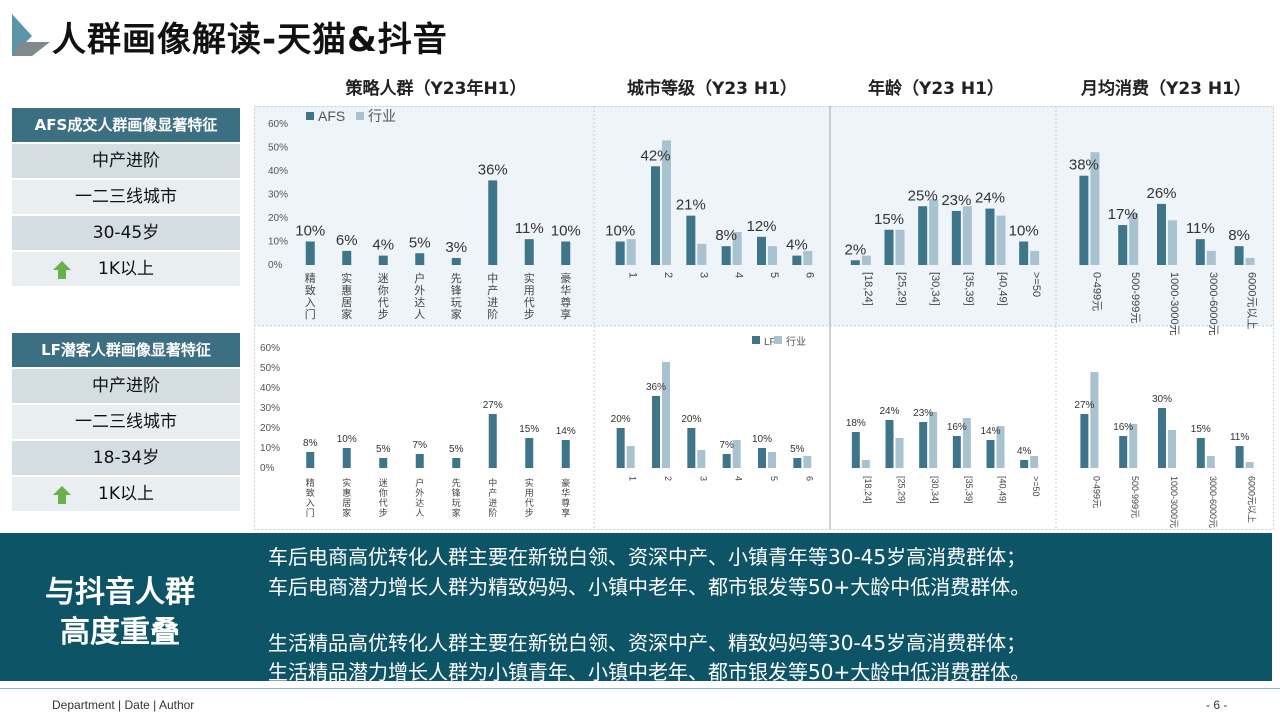 This screenshot has height=720, width=1280. Describe the element at coordinates (126, 458) in the screenshot. I see `lf-feature-row: 18-34岁` at that location.